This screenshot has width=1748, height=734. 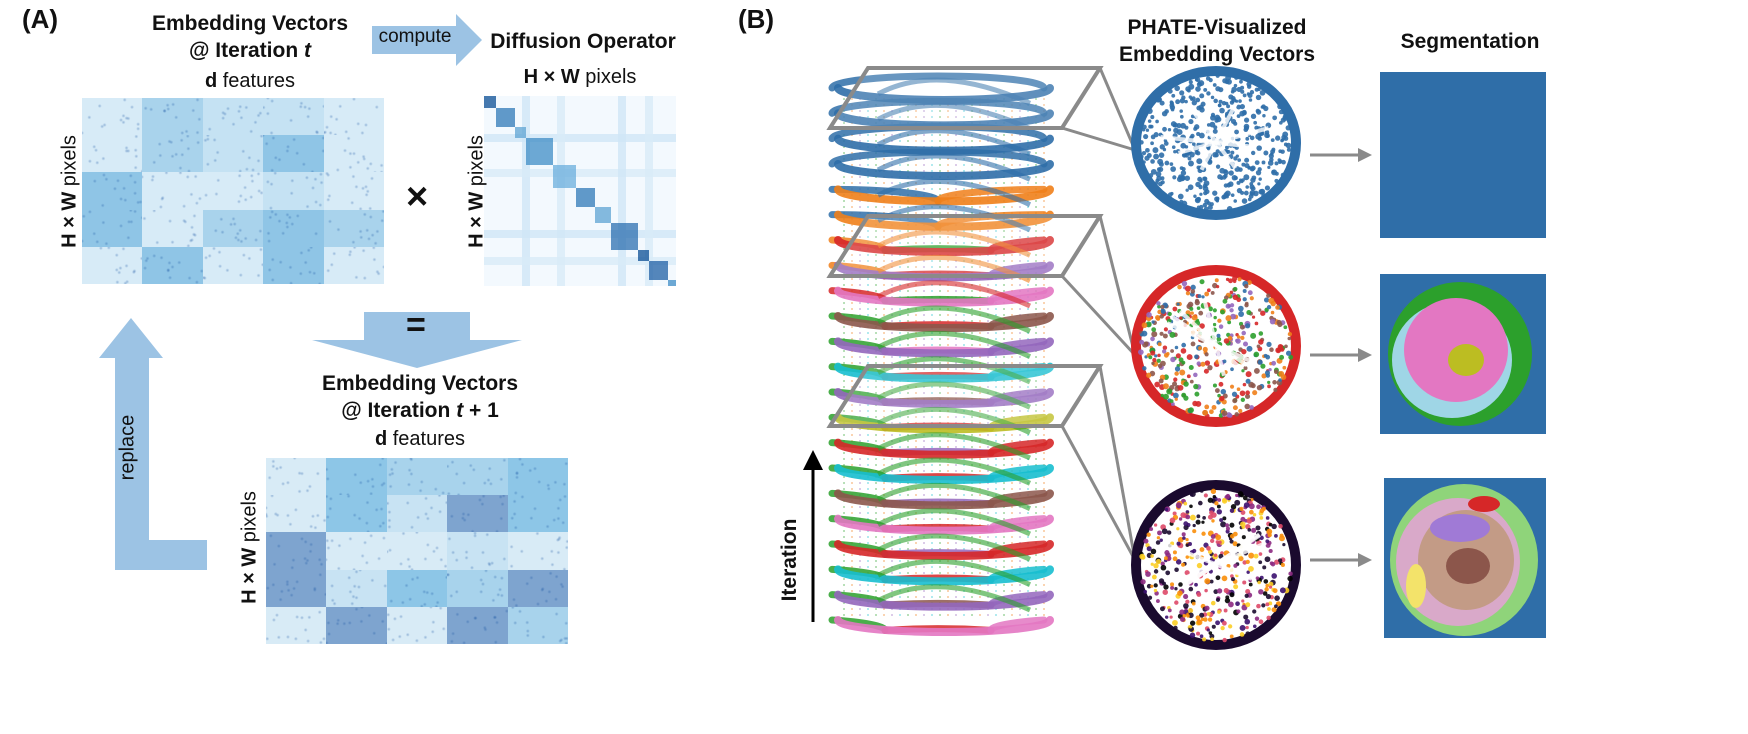 I want to click on phate-plot-1-ring, so click(x=1216, y=143).